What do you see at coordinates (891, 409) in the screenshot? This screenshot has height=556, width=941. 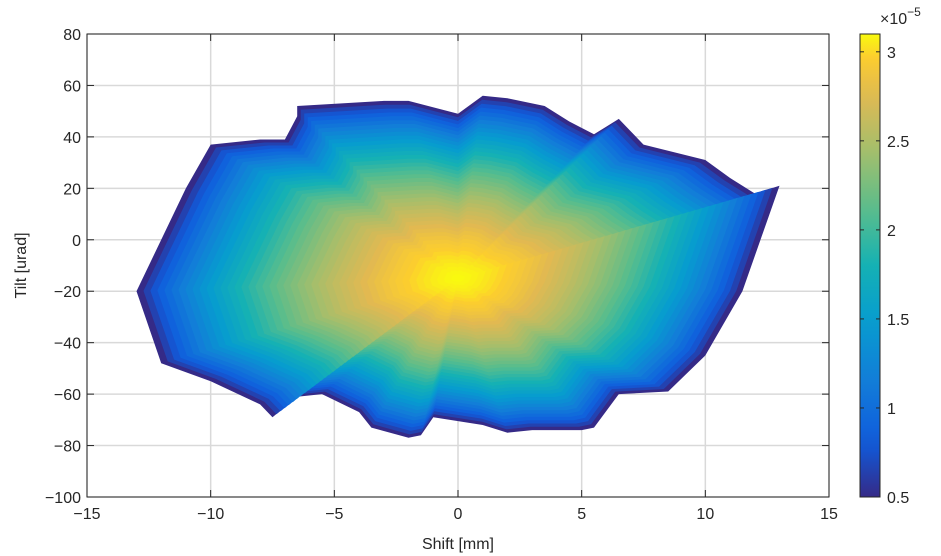 I see `colorbar-tick-label: 1` at bounding box center [891, 409].